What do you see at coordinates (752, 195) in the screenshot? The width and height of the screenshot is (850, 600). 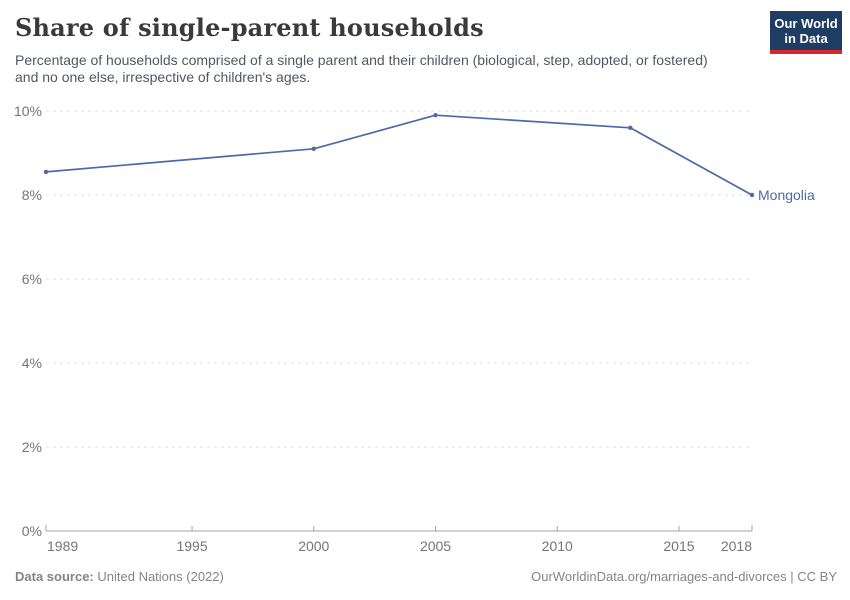 I see `data-point-2018` at bounding box center [752, 195].